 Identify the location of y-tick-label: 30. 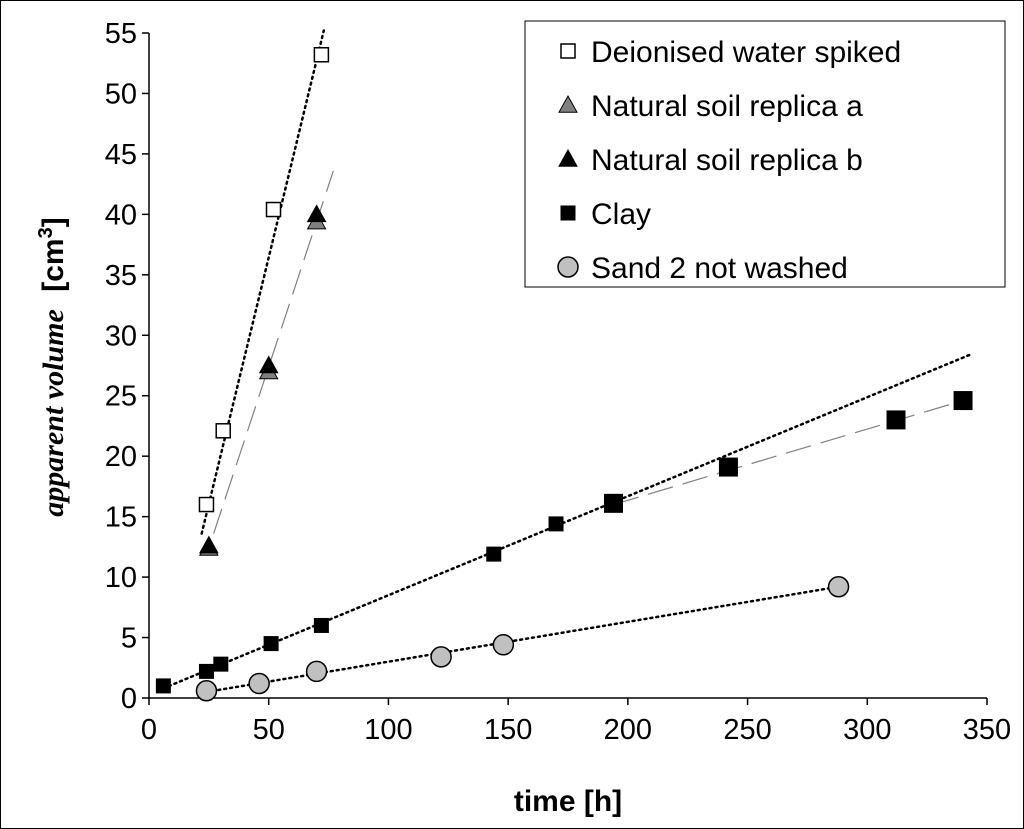
(121, 336).